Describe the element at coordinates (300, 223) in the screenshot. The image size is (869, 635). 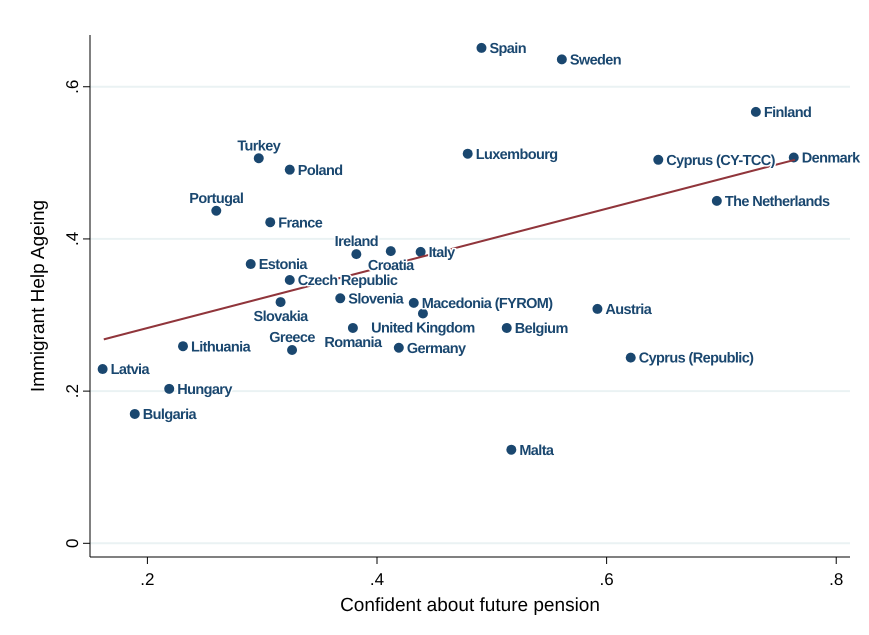
I see `series-label: France` at that location.